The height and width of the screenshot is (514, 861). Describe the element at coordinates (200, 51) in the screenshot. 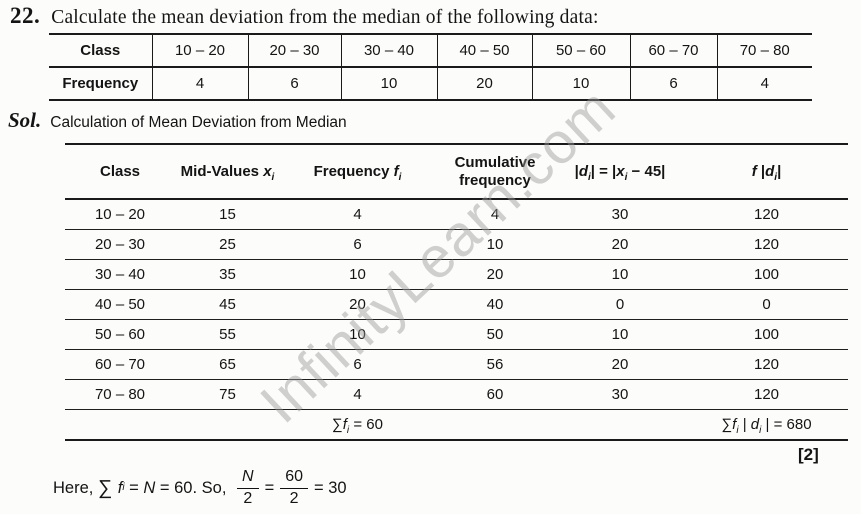

I see `class-cell: 10 – 20` at that location.